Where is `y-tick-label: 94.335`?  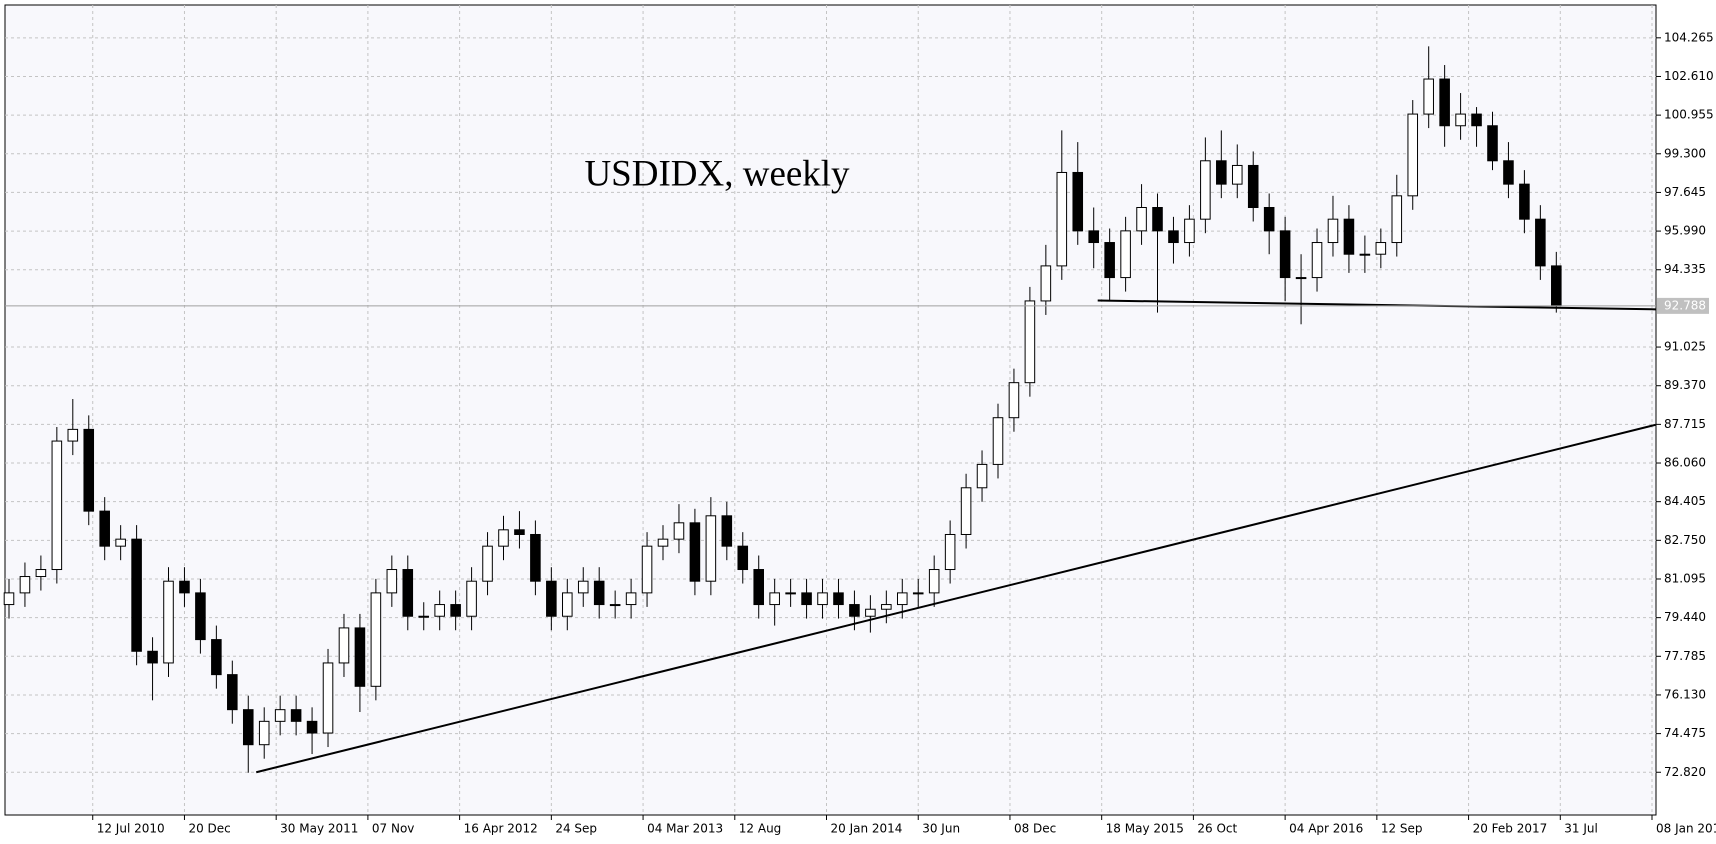
y-tick-label: 94.335 is located at coordinates (1685, 269).